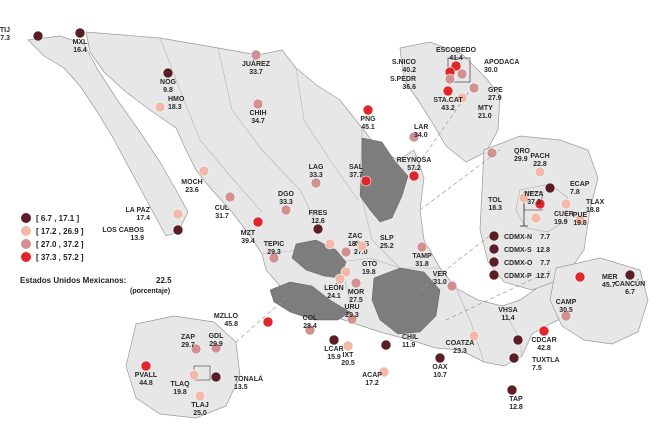 Image resolution: width=662 pixels, height=441 pixels. What do you see at coordinates (355, 244) in the screenshot?
I see `city-value: 18.0` at bounding box center [355, 244].